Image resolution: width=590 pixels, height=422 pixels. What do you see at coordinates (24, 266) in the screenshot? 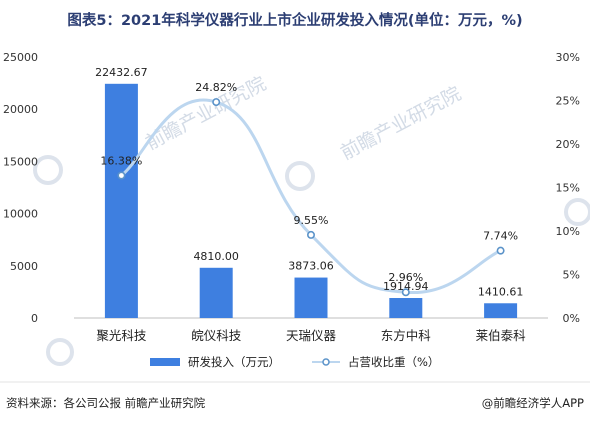
I see `y-left-tick-label: 5000` at bounding box center [24, 266].